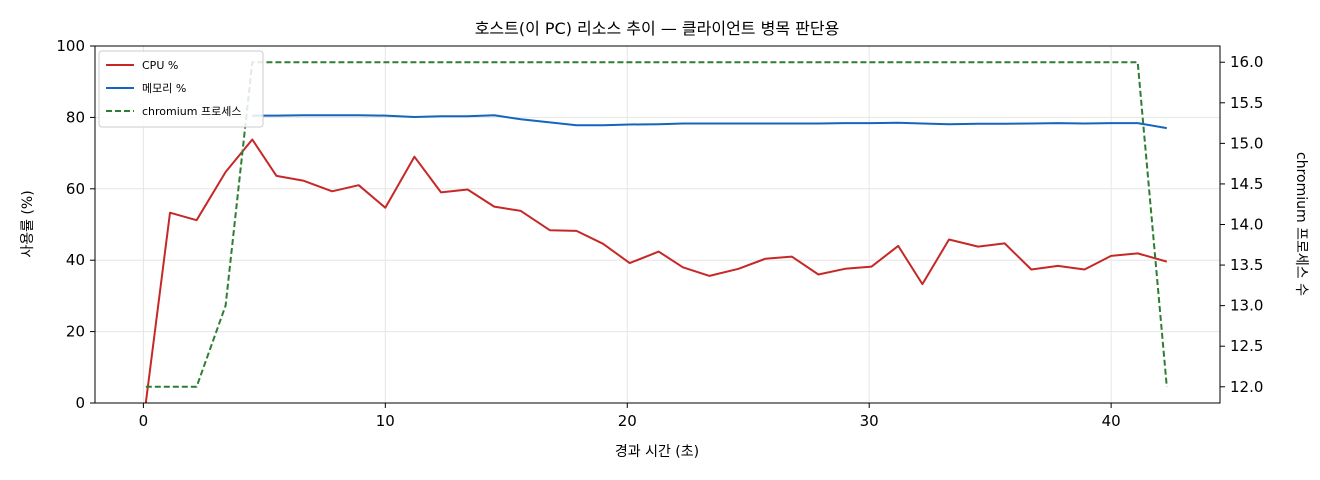 This screenshot has width=1320, height=480. What do you see at coordinates (1301, 224) in the screenshot?
I see `y2-axis-label: chromium 프로세스 수` at bounding box center [1301, 224].